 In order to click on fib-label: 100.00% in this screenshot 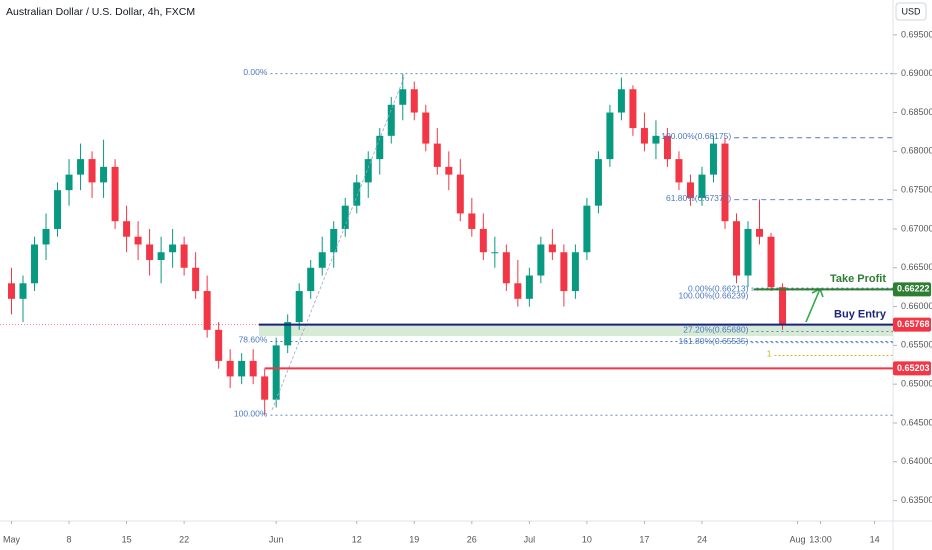, I will do `click(251, 413)`.